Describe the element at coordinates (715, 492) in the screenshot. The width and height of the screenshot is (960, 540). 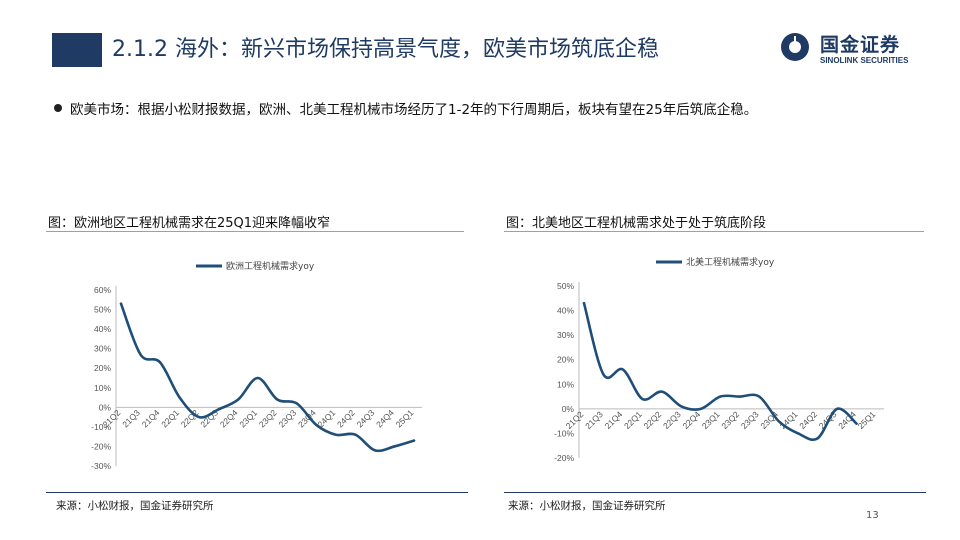
I see `figure-2-source-rule` at that location.